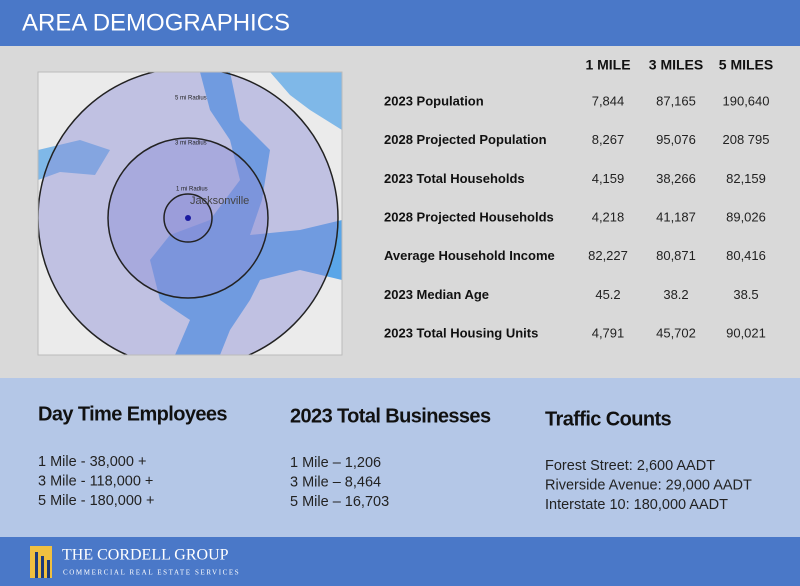 The width and height of the screenshot is (800, 586). What do you see at coordinates (676, 100) in the screenshot?
I see `cell-value: 87,165` at bounding box center [676, 100].